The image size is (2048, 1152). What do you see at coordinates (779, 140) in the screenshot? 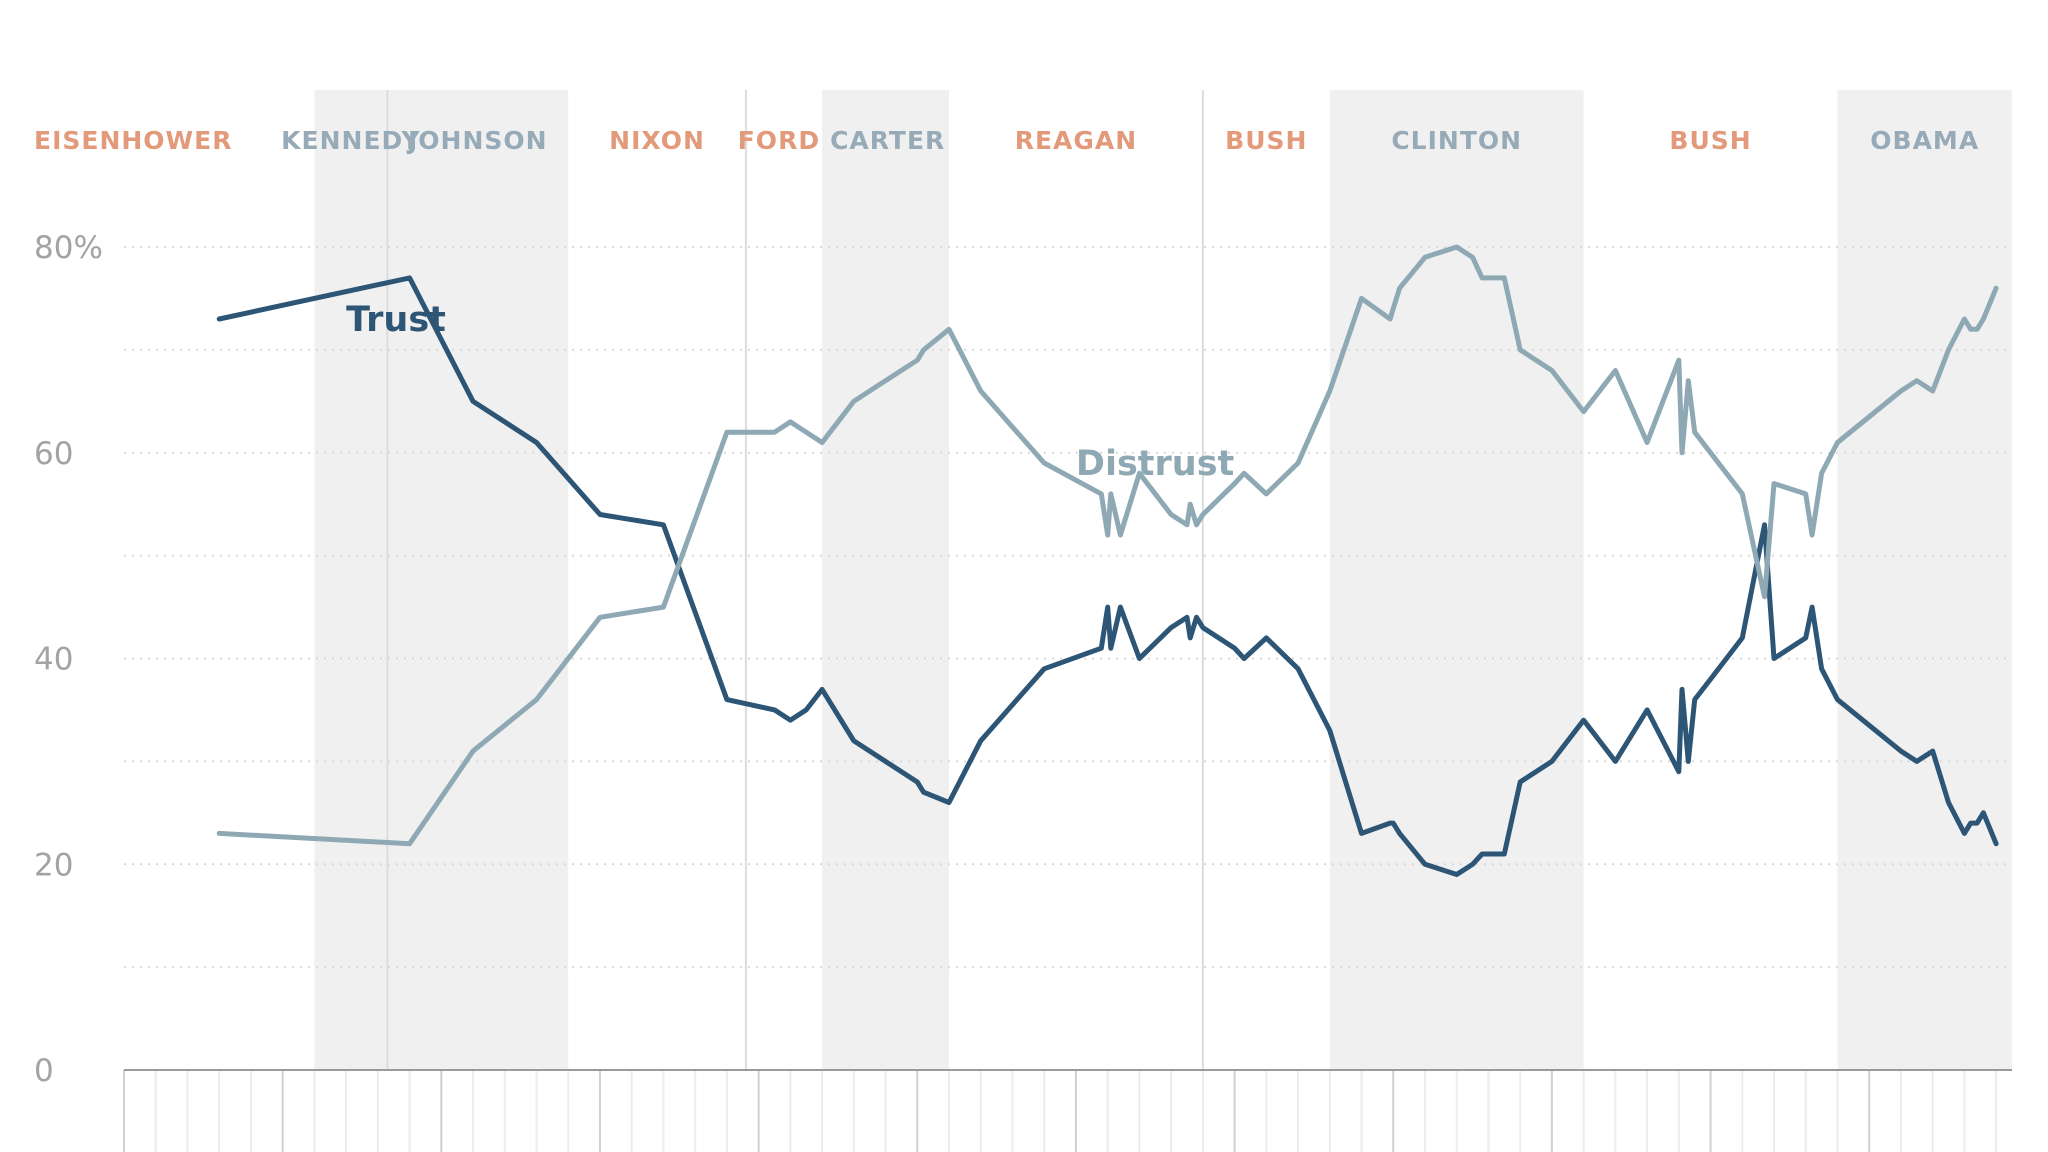
I see `president-label-ford-4: FORD` at bounding box center [779, 140].